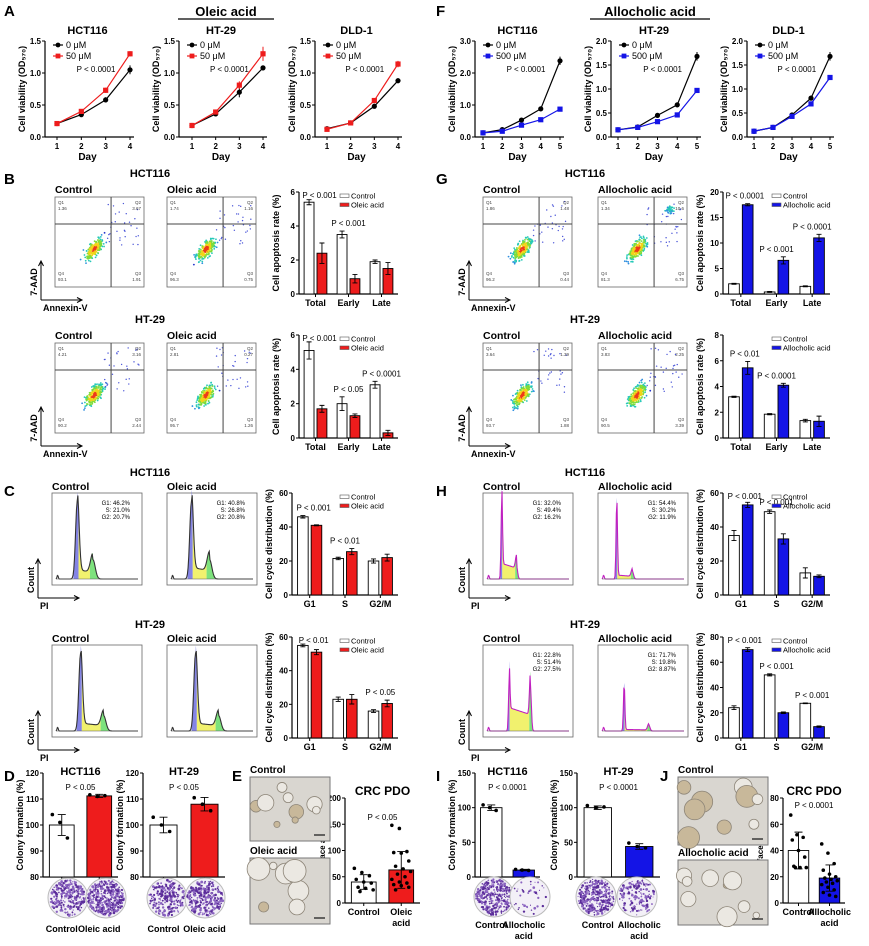 Image resolution: width=869 pixels, height=946 pixels. I want to click on y-tick-label: 4, so click(717, 387).